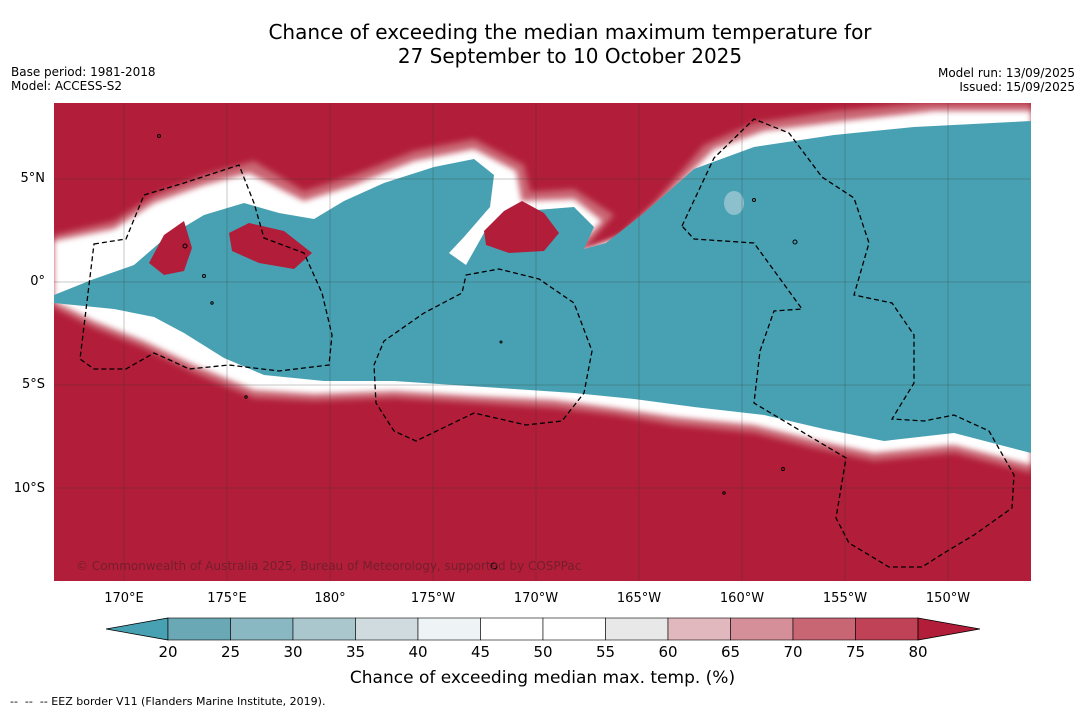 Image resolution: width=1085 pixels, height=713 pixels. I want to click on colorbar-tick-label: 55, so click(605, 652).